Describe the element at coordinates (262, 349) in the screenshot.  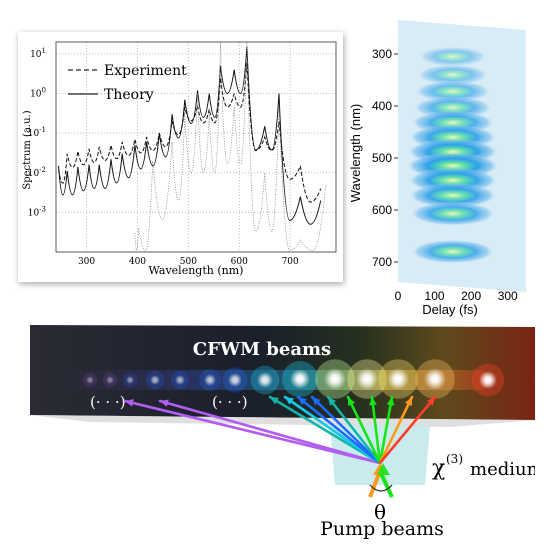
I see `cfwm-beams-title: CFWM beams` at that location.